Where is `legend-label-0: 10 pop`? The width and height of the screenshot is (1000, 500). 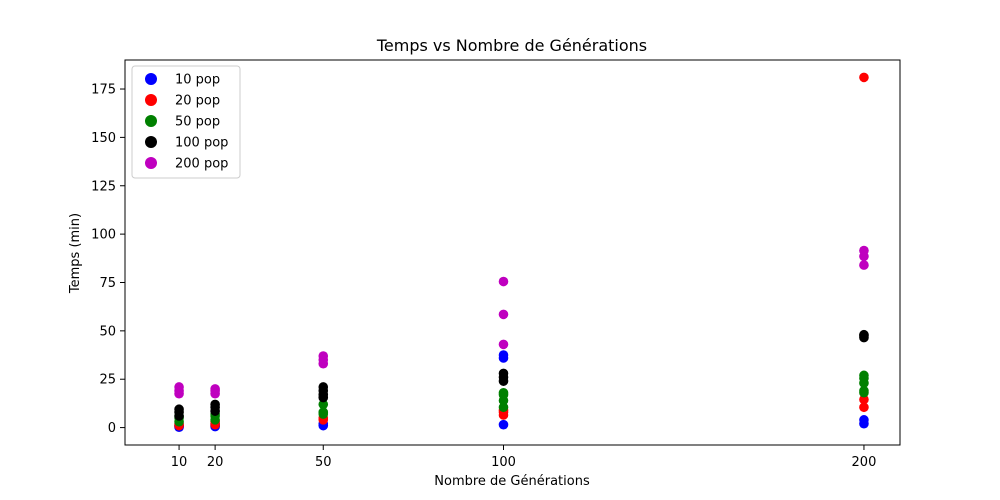 legend-label-0: 10 pop is located at coordinates (197, 80).